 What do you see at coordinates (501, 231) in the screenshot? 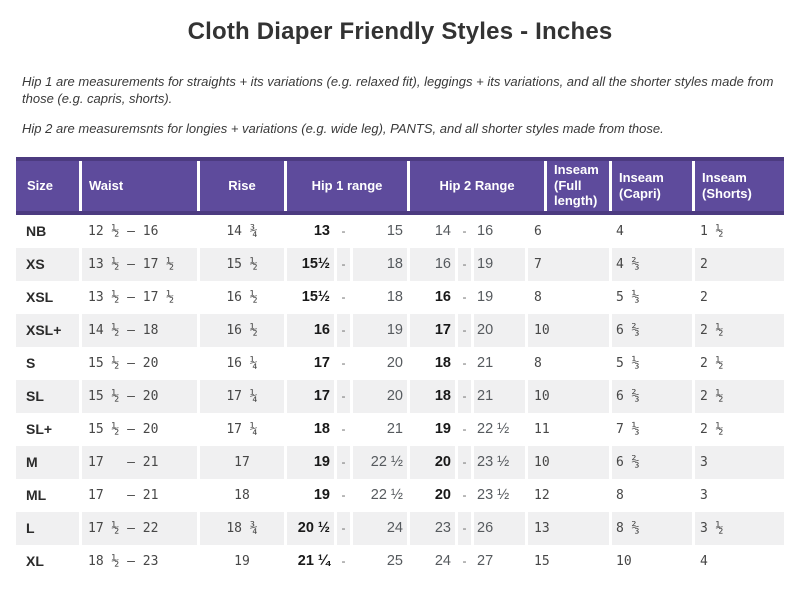
I see `hip2-to-cell: 16` at bounding box center [501, 231].